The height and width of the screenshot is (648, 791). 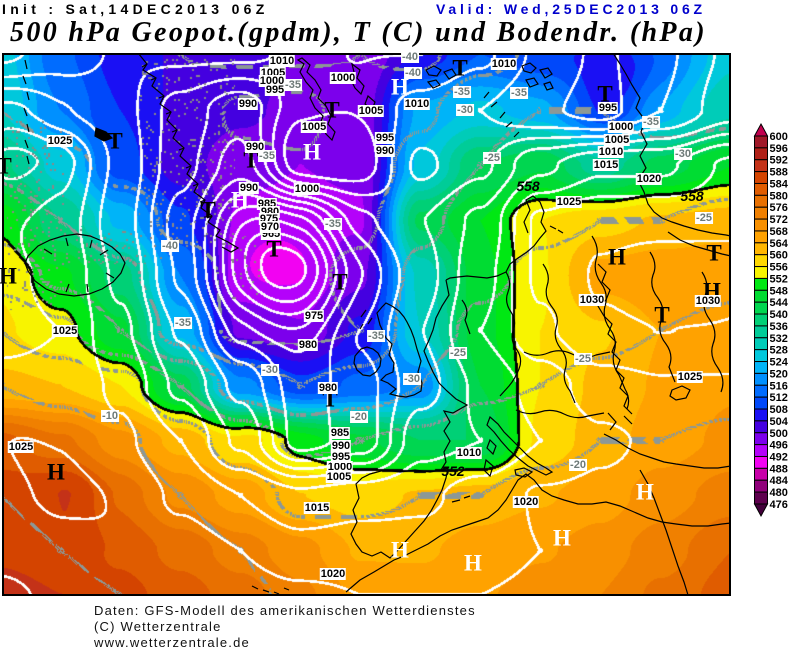 What do you see at coordinates (779, 279) in the screenshot?
I see `svg-text: 552` at bounding box center [779, 279].